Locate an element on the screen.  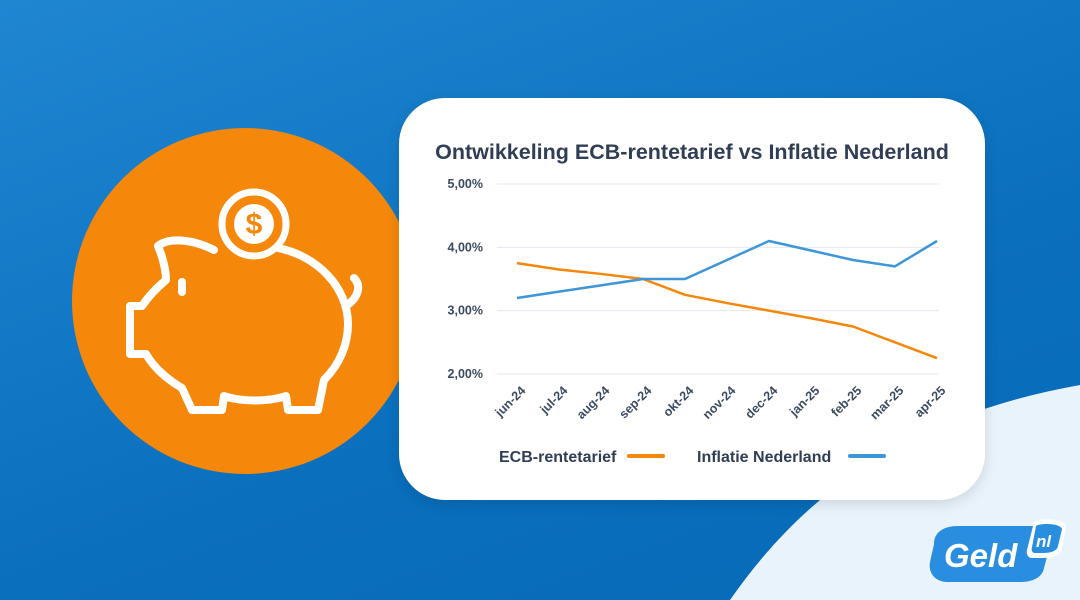
x-tick-label: mar-25 is located at coordinates (887, 402).